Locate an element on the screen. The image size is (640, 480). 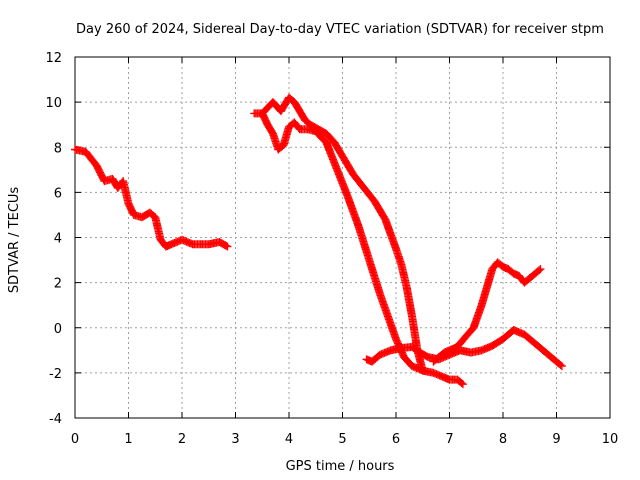
y-tick-label: 4 is located at coordinates (58, 239).